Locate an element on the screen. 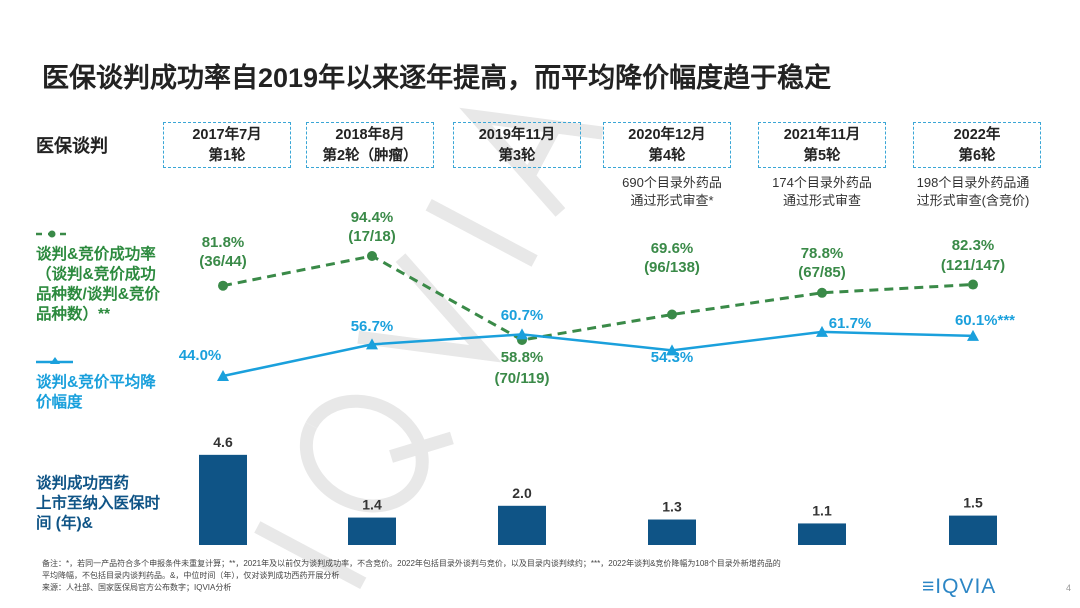 This screenshot has width=1080, height=608. note-line: 198个目录外药品通 is located at coordinates (973, 182).